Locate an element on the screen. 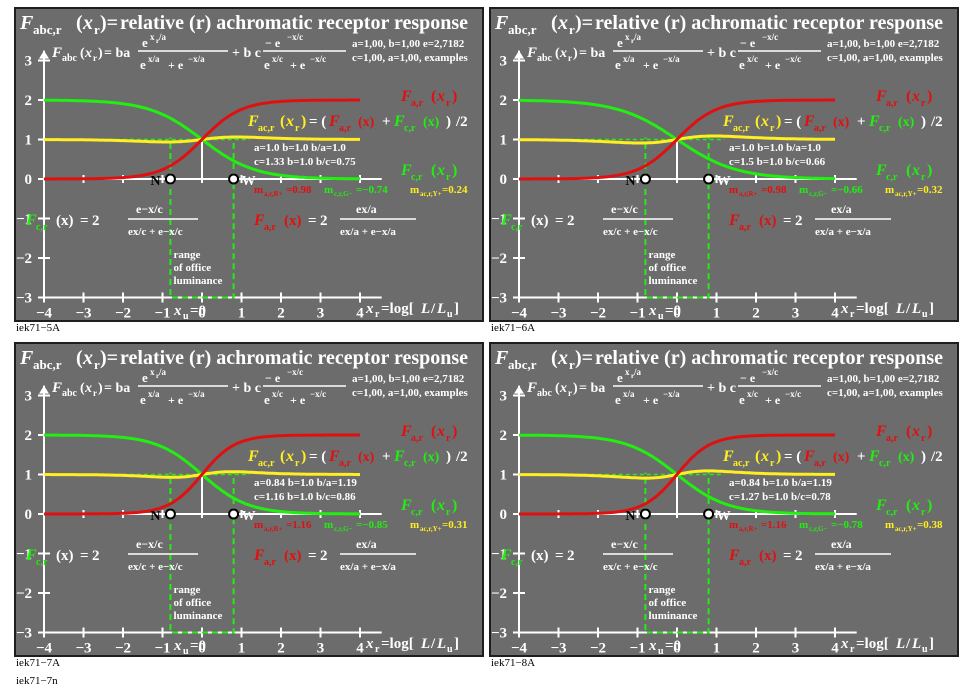  frac1-num-e: e is located at coordinates (620, 377).